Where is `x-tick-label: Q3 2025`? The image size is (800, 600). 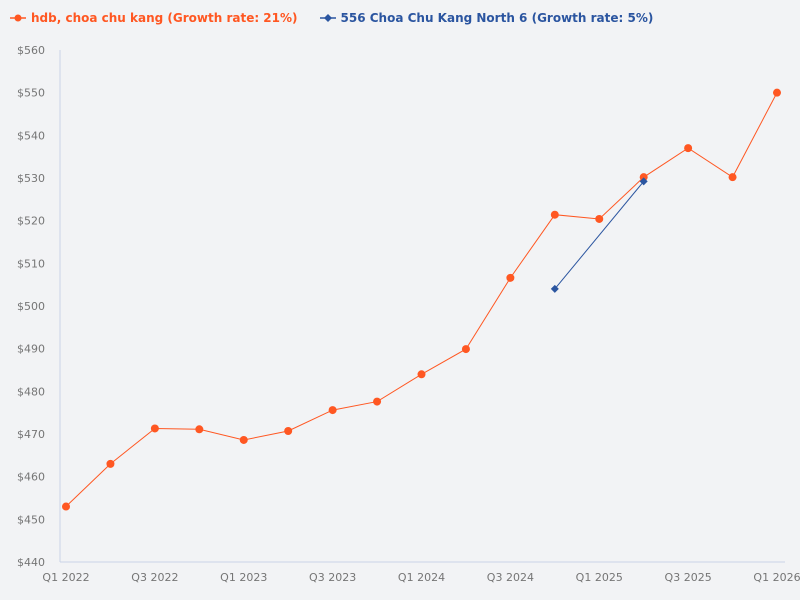 x-tick-label: Q3 2025 is located at coordinates (688, 577).